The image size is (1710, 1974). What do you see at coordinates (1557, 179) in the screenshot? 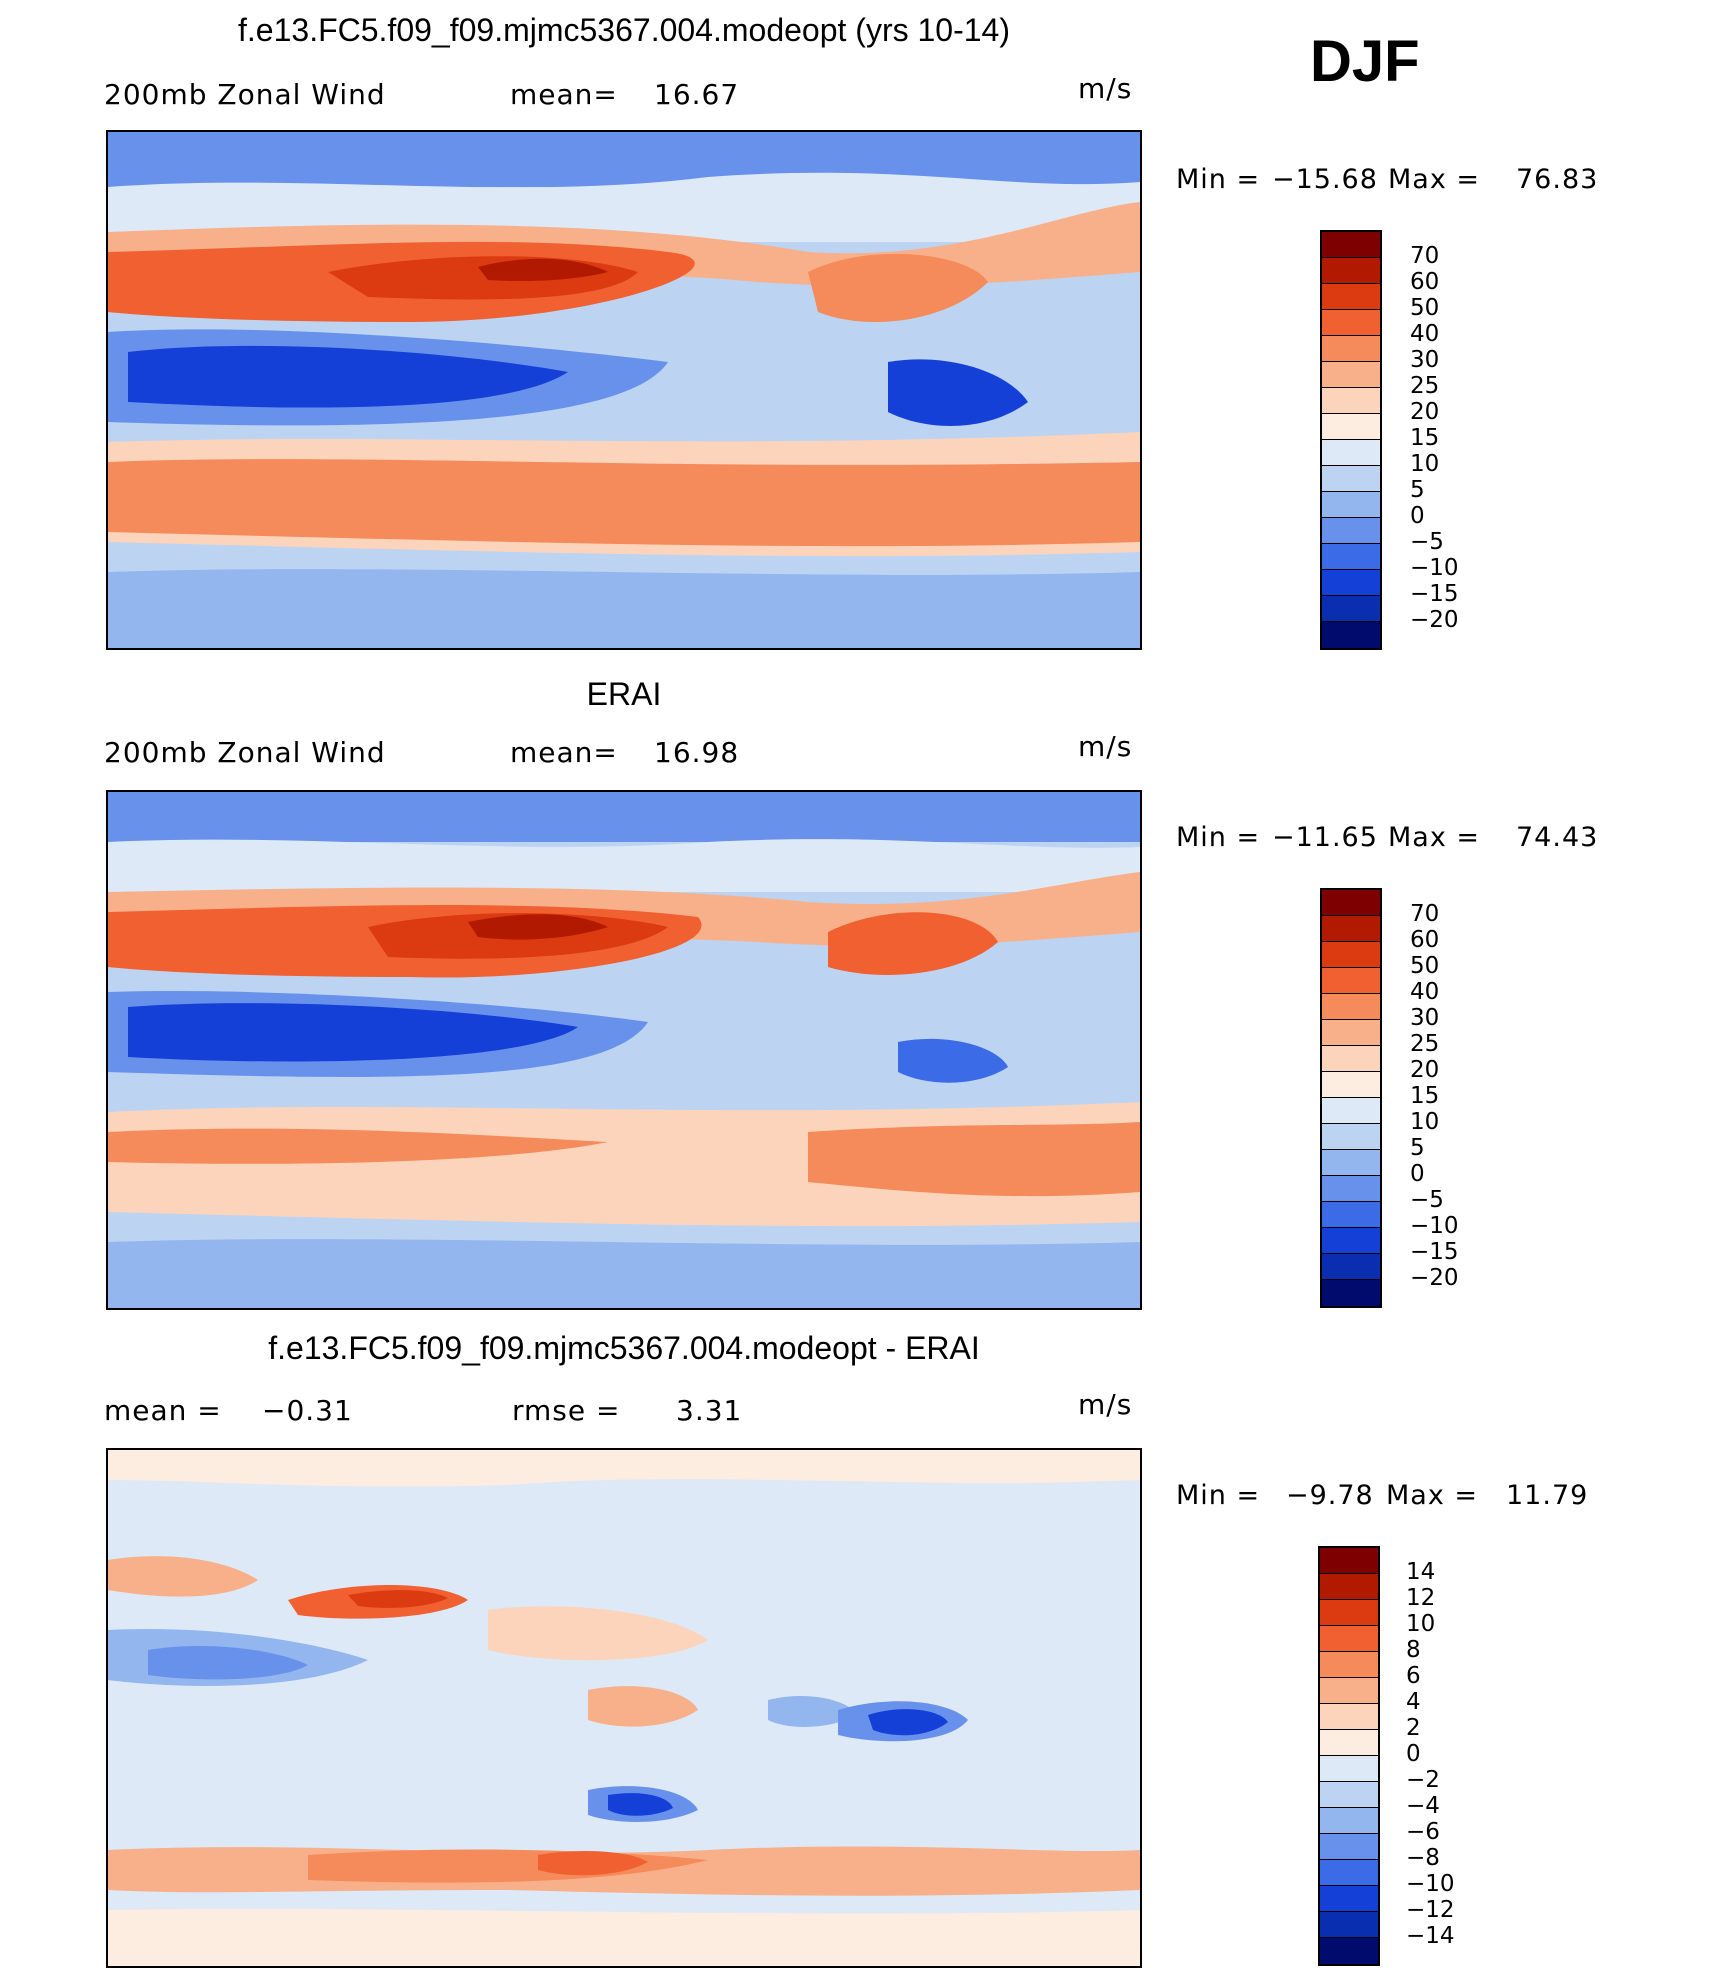
I see `panel-1-max-value: 76.83` at bounding box center [1557, 179].